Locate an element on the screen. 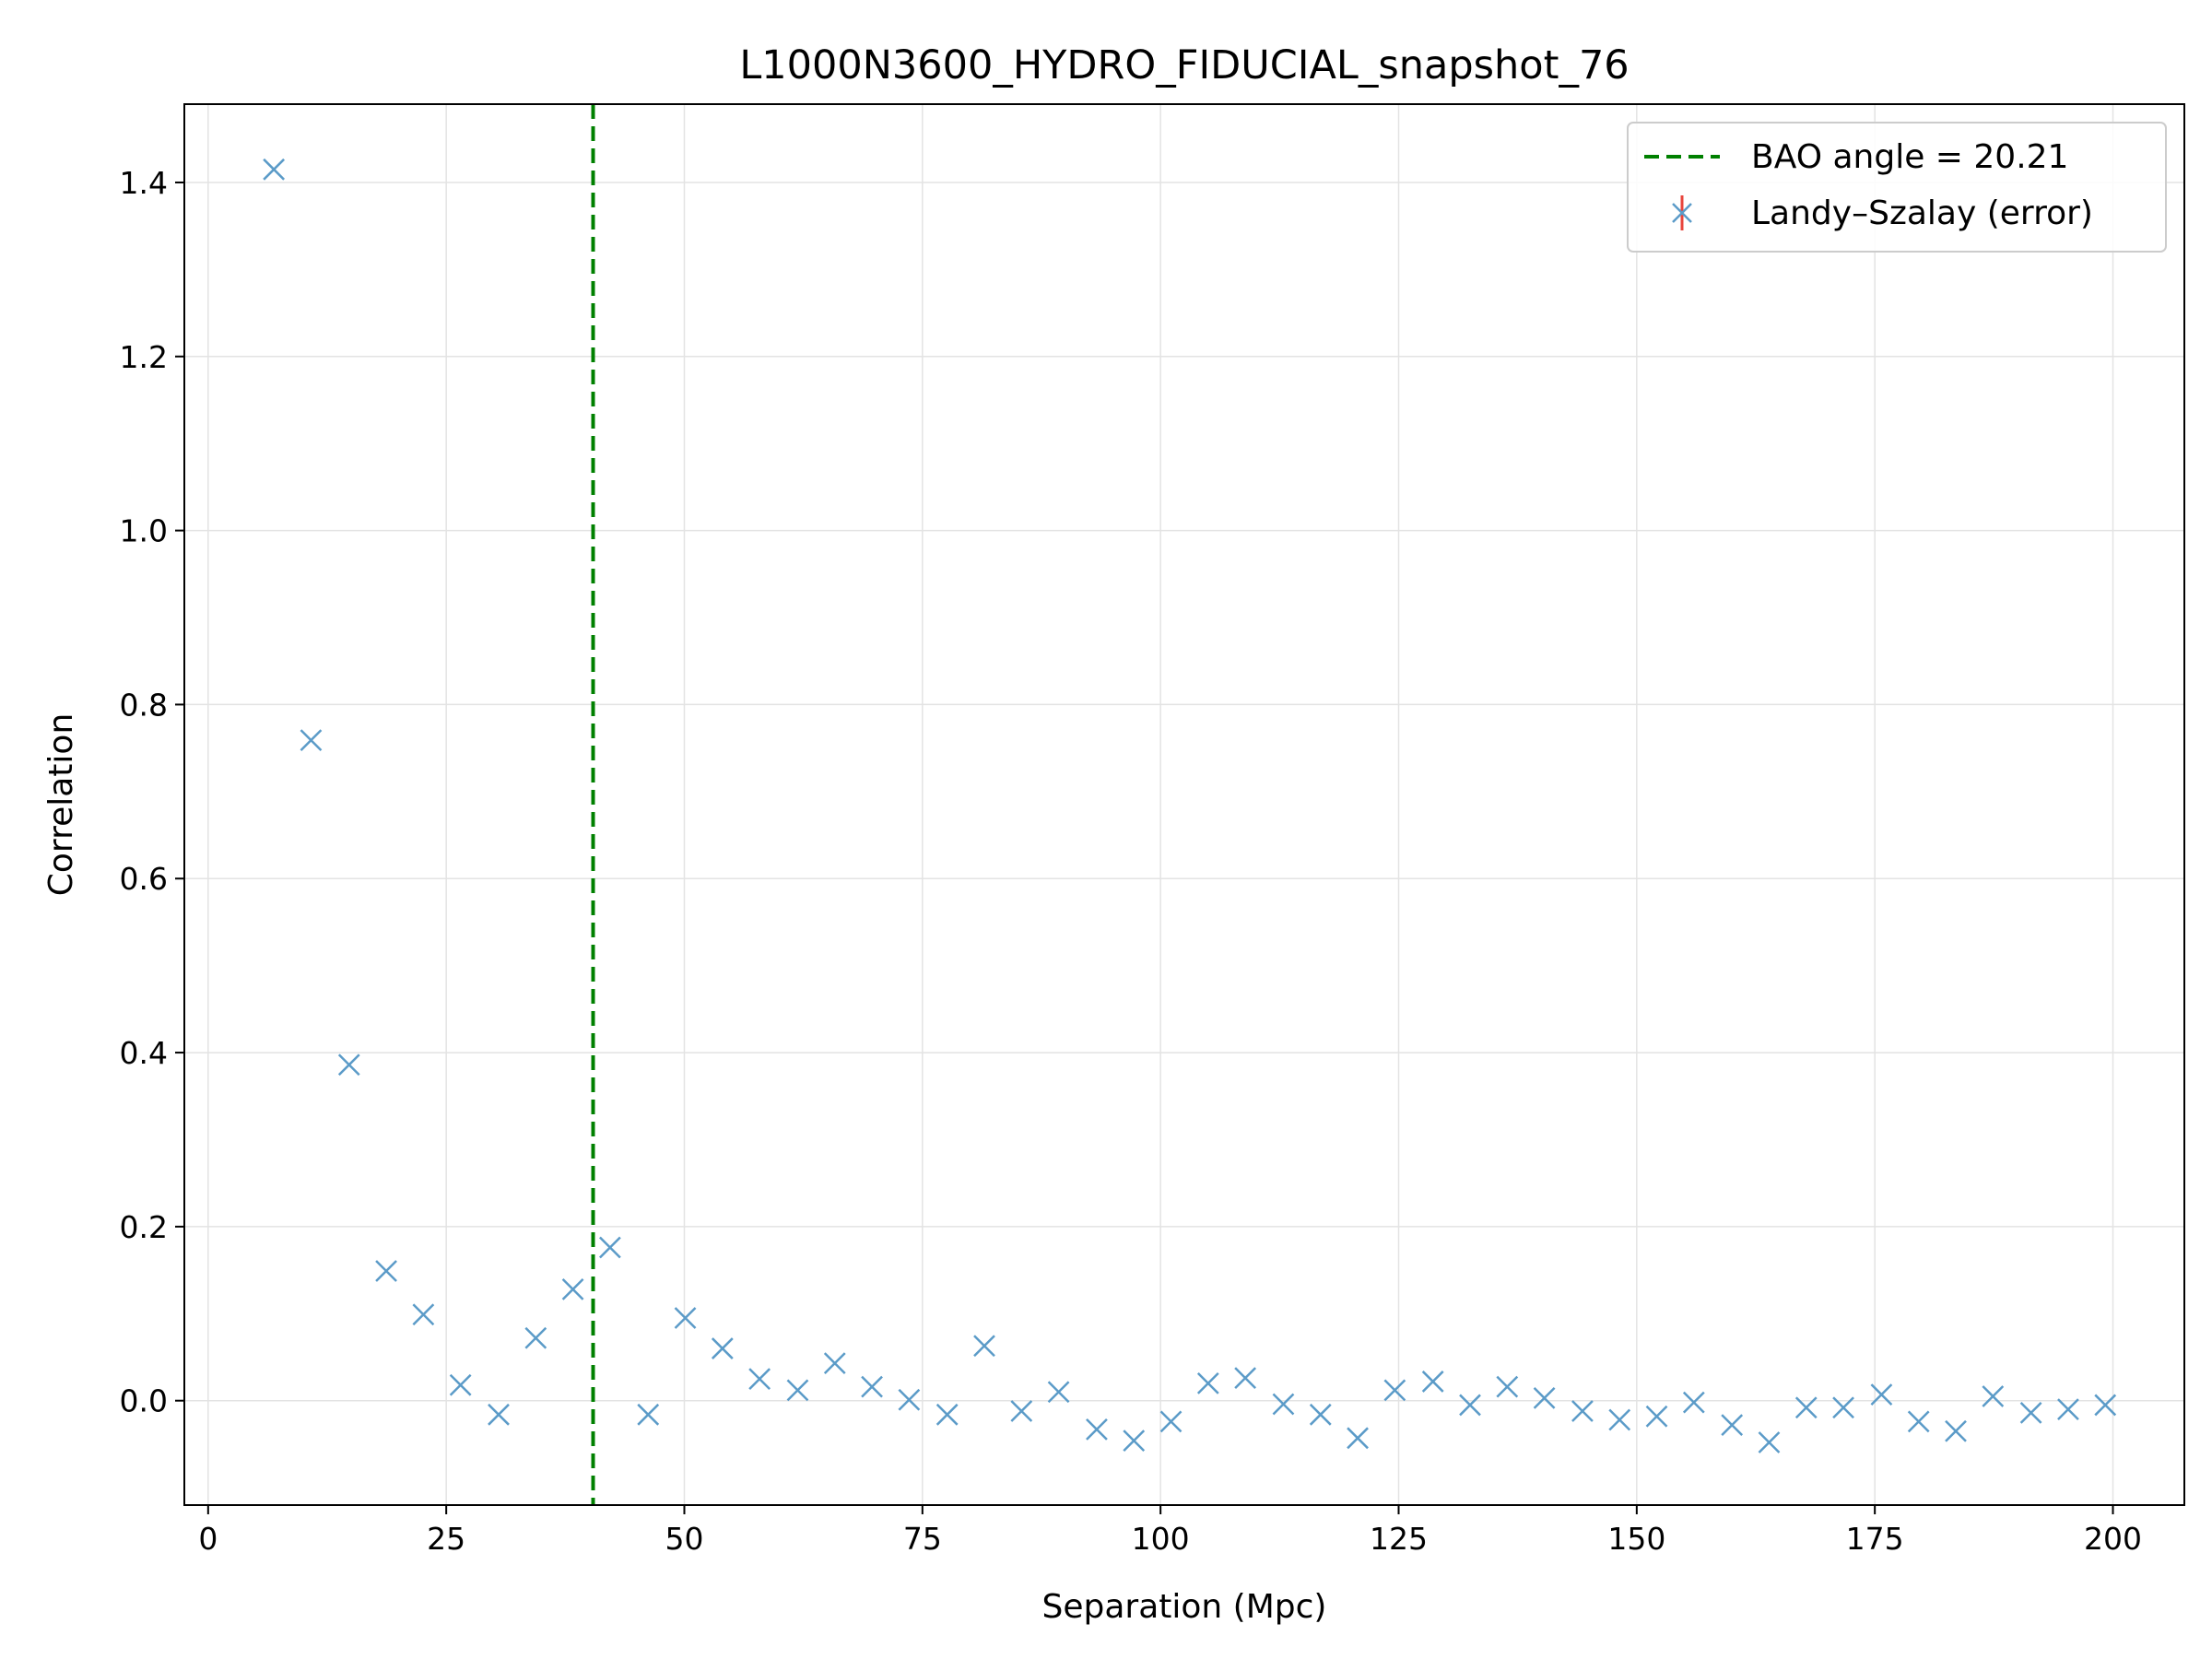 This screenshot has height=1659, width=2212. legend-box is located at coordinates (1897, 187).